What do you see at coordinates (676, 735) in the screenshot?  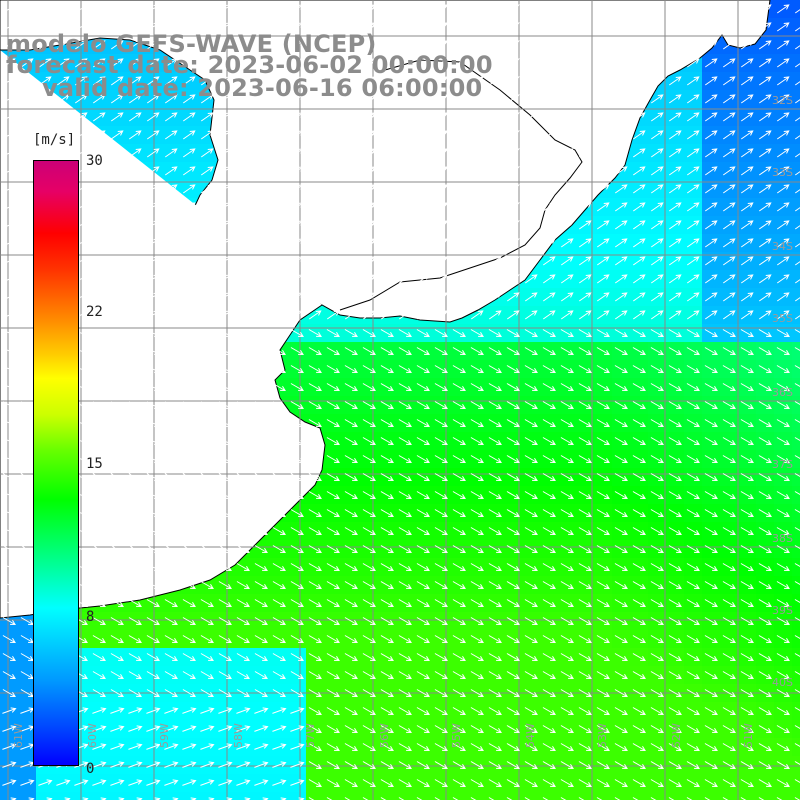 I see `lon-label: 52W` at bounding box center [676, 735].